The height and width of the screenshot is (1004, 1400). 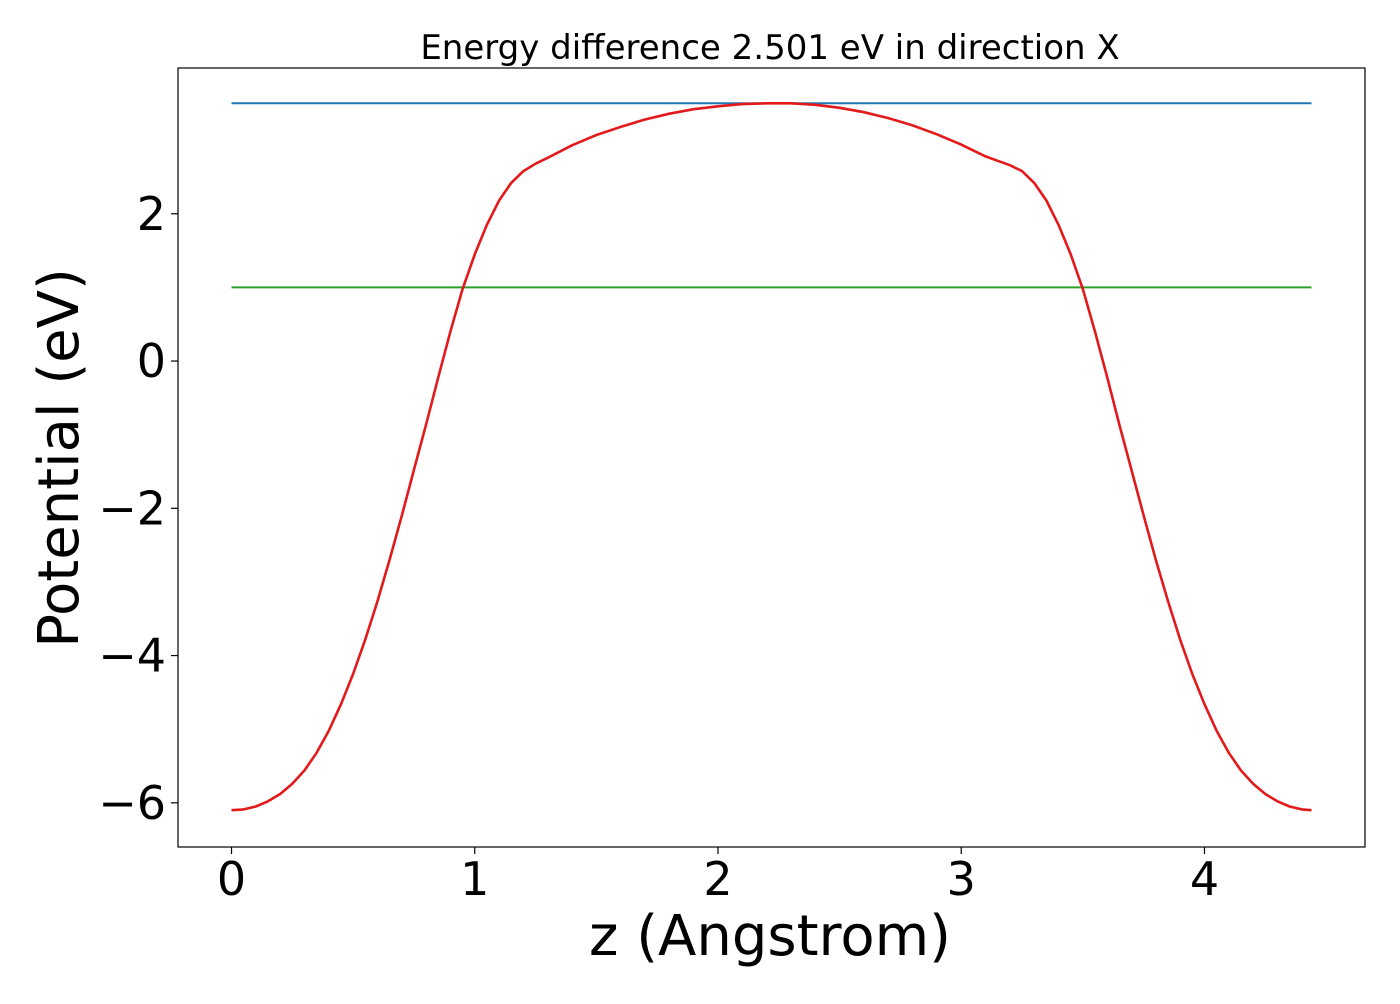 What do you see at coordinates (132, 508) in the screenshot?
I see `y-tick-label-2: −2` at bounding box center [132, 508].